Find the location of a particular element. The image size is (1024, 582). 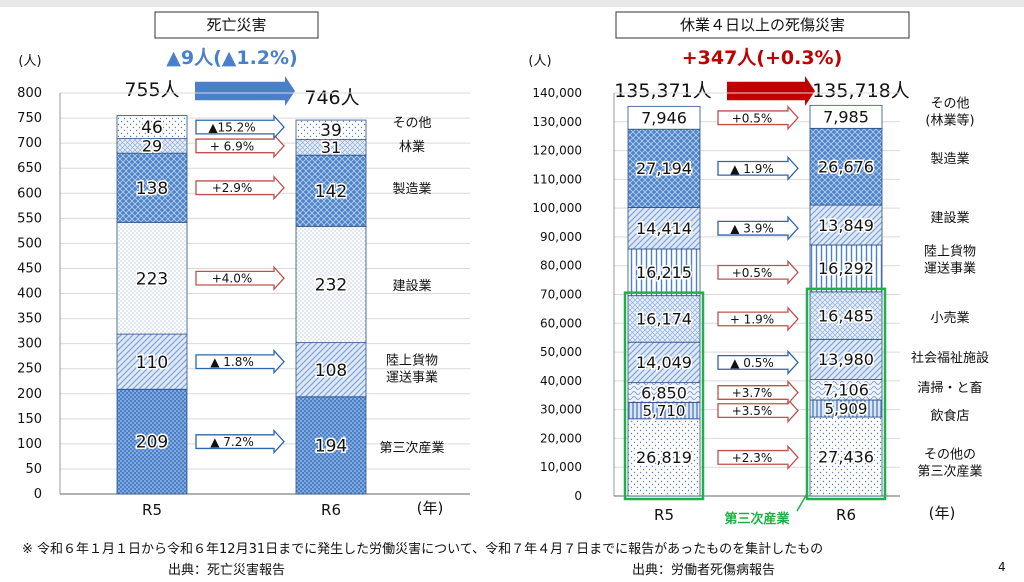

data-label: 16,292 is located at coordinates (846, 268).